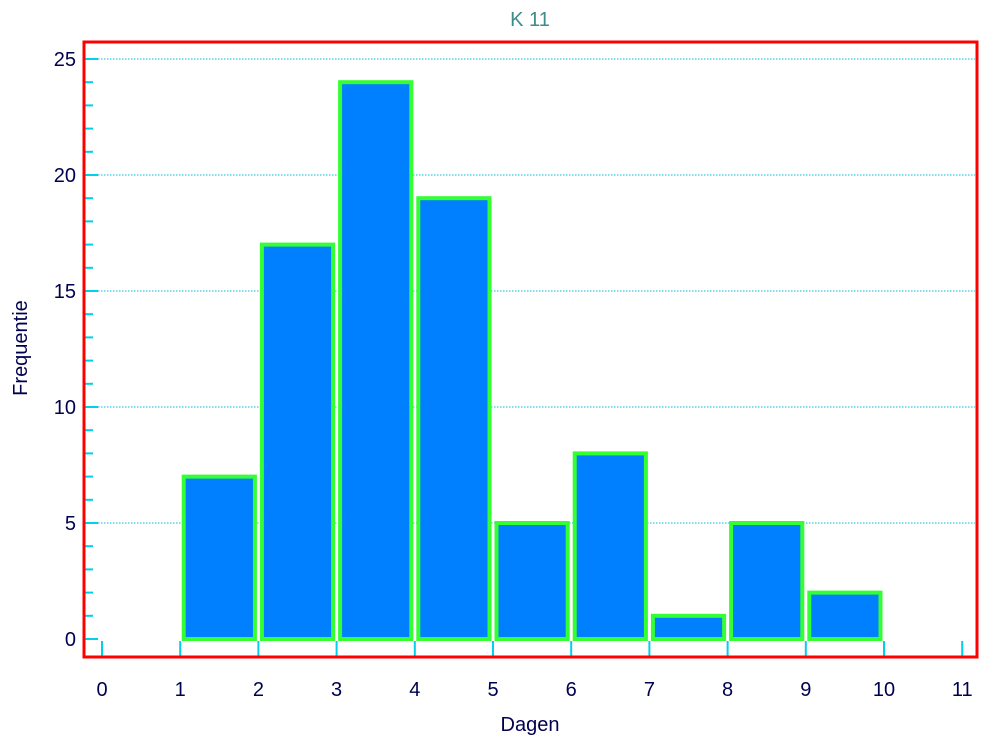  Describe the element at coordinates (649, 690) in the screenshot. I see `x-tick-label-7: 7` at that location.